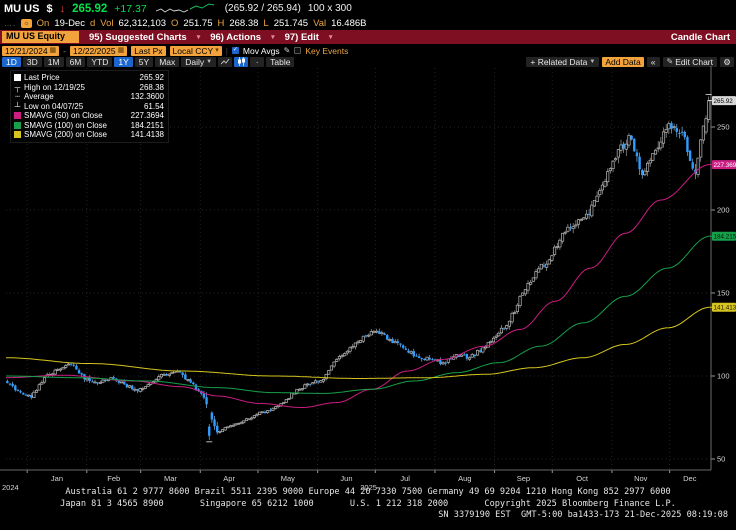 The image size is (736, 530). Describe the element at coordinates (184, 8) in the screenshot. I see `intraday-sparkline-icon` at that location.